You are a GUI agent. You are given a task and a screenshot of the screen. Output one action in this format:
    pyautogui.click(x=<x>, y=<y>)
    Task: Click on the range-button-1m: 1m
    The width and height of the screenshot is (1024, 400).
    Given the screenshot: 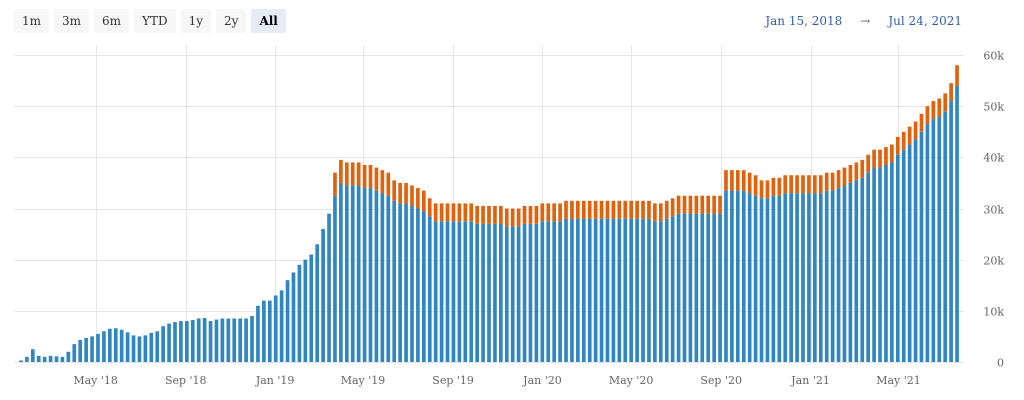 What is the action you would take?
    pyautogui.click(x=32, y=21)
    